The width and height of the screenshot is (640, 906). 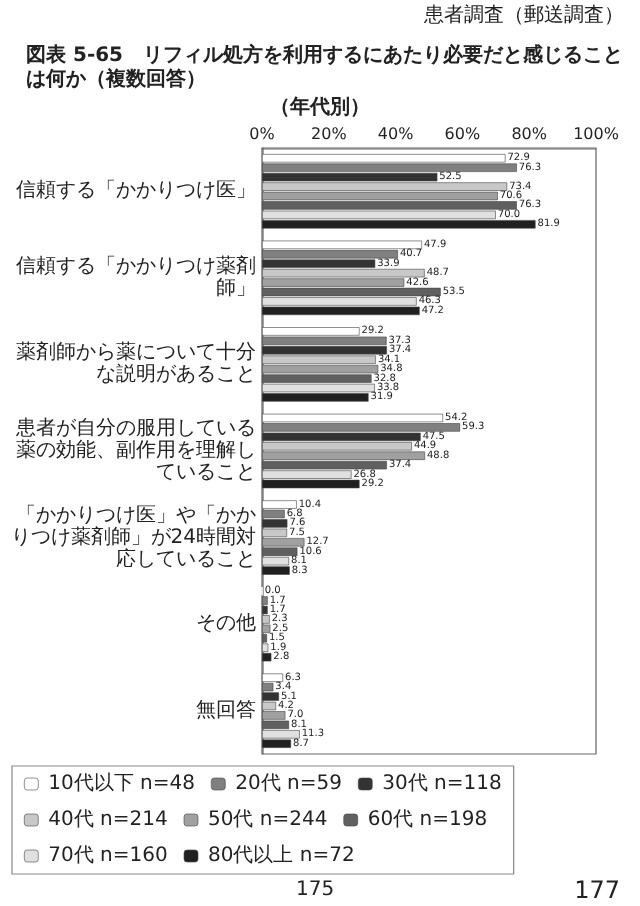 What do you see at coordinates (529, 134) in the screenshot?
I see `x-tick-label: 80%` at bounding box center [529, 134].